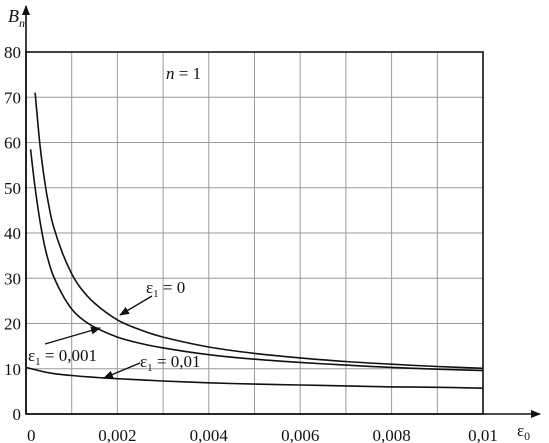  I want to click on label-eps1-0001: ε1 = 0,001, so click(64, 347).